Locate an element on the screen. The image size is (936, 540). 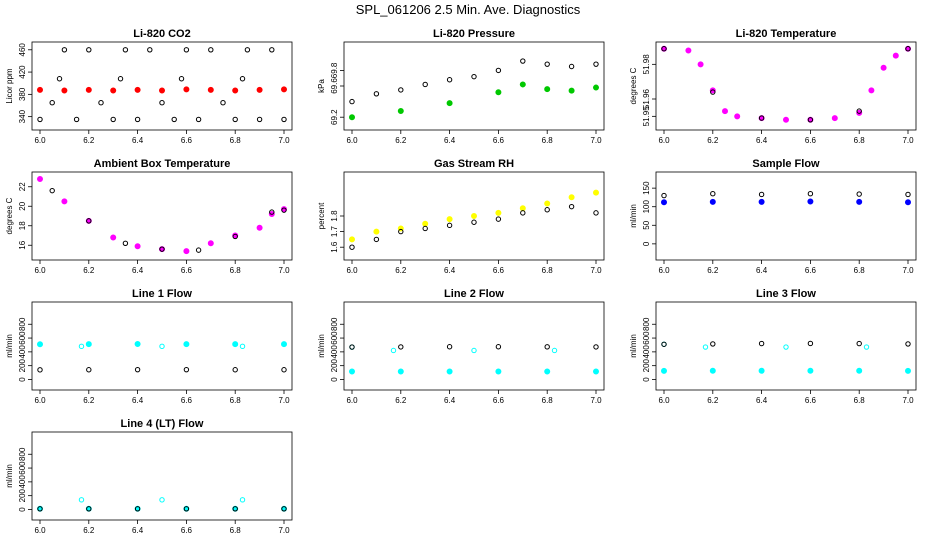
y-tick-label: 16 is located at coordinates (22, 244).